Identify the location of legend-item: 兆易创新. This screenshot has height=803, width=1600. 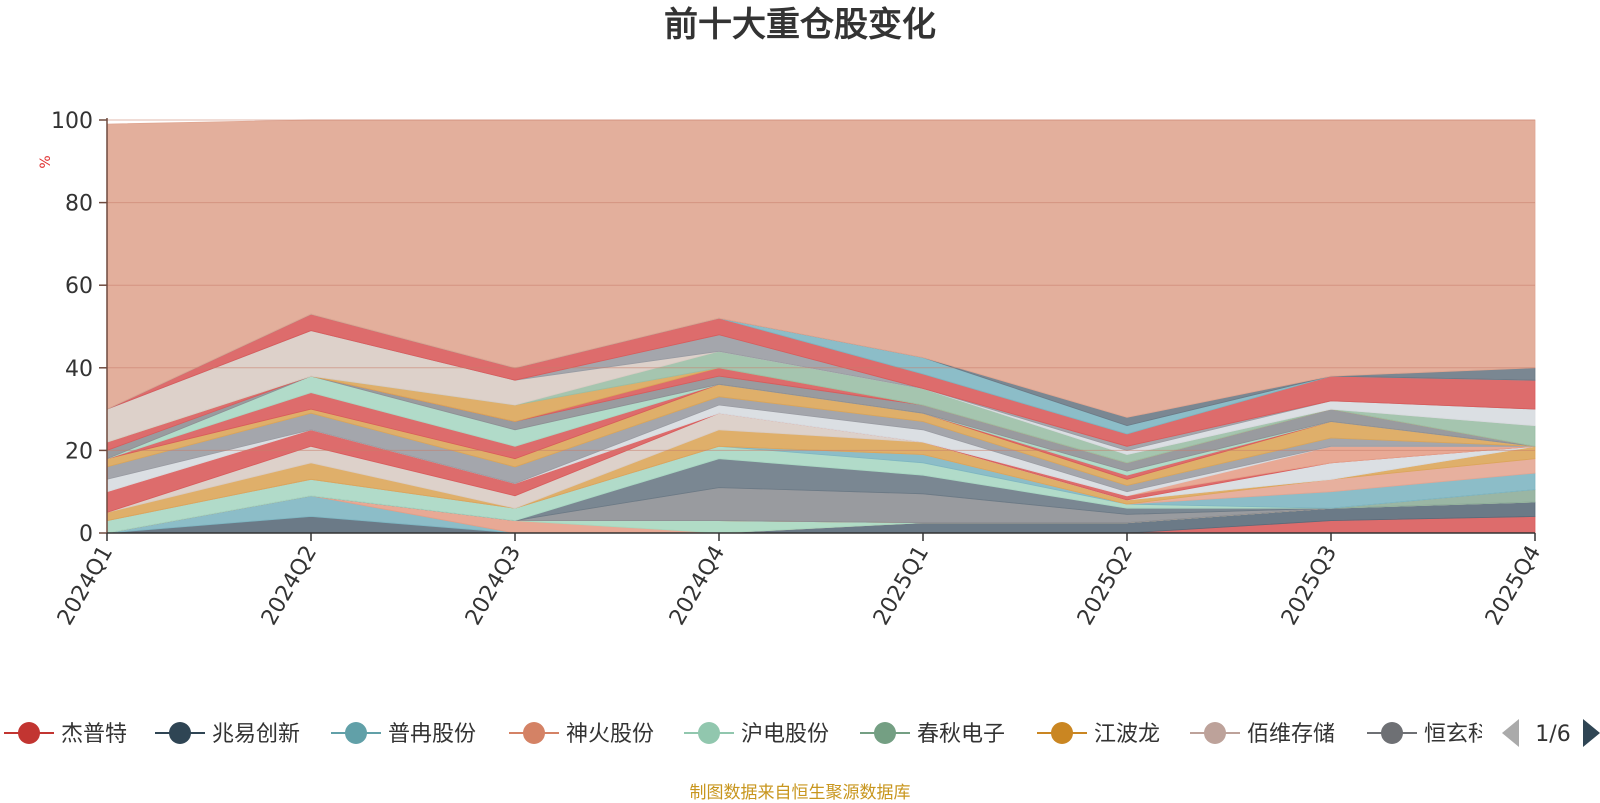
(227, 734).